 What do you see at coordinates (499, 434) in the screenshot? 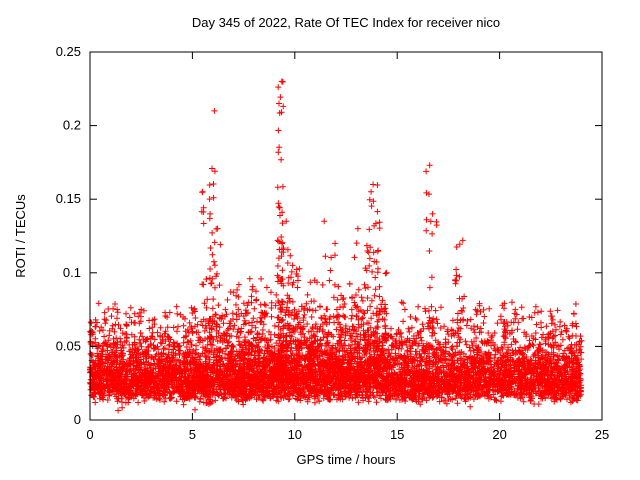
I see `x-tick-label: 20` at bounding box center [499, 434].